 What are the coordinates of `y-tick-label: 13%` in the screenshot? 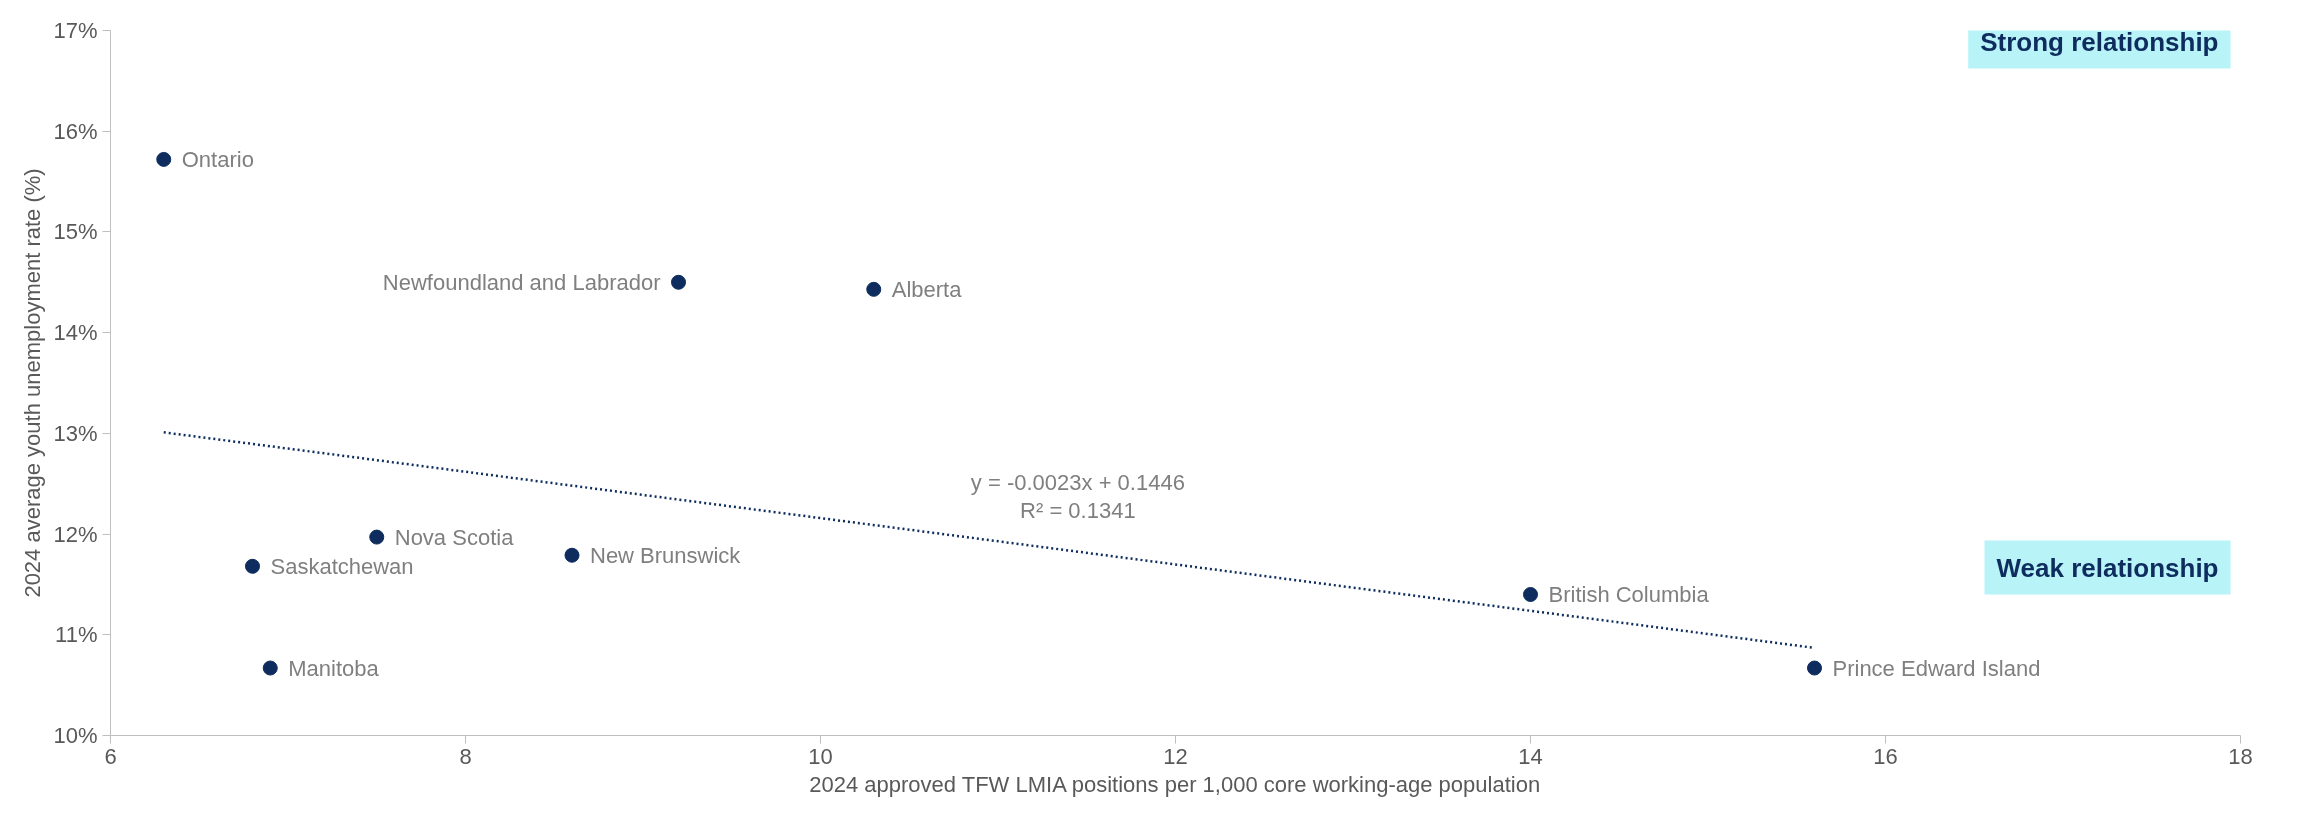 It's located at (75, 433).